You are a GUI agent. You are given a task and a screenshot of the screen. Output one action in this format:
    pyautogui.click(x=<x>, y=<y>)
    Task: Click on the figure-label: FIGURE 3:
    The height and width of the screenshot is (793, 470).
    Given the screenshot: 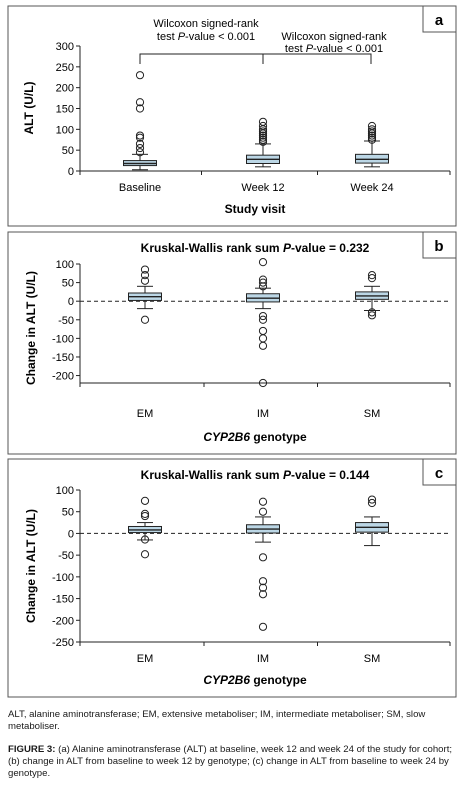 What is the action you would take?
    pyautogui.click(x=32, y=749)
    